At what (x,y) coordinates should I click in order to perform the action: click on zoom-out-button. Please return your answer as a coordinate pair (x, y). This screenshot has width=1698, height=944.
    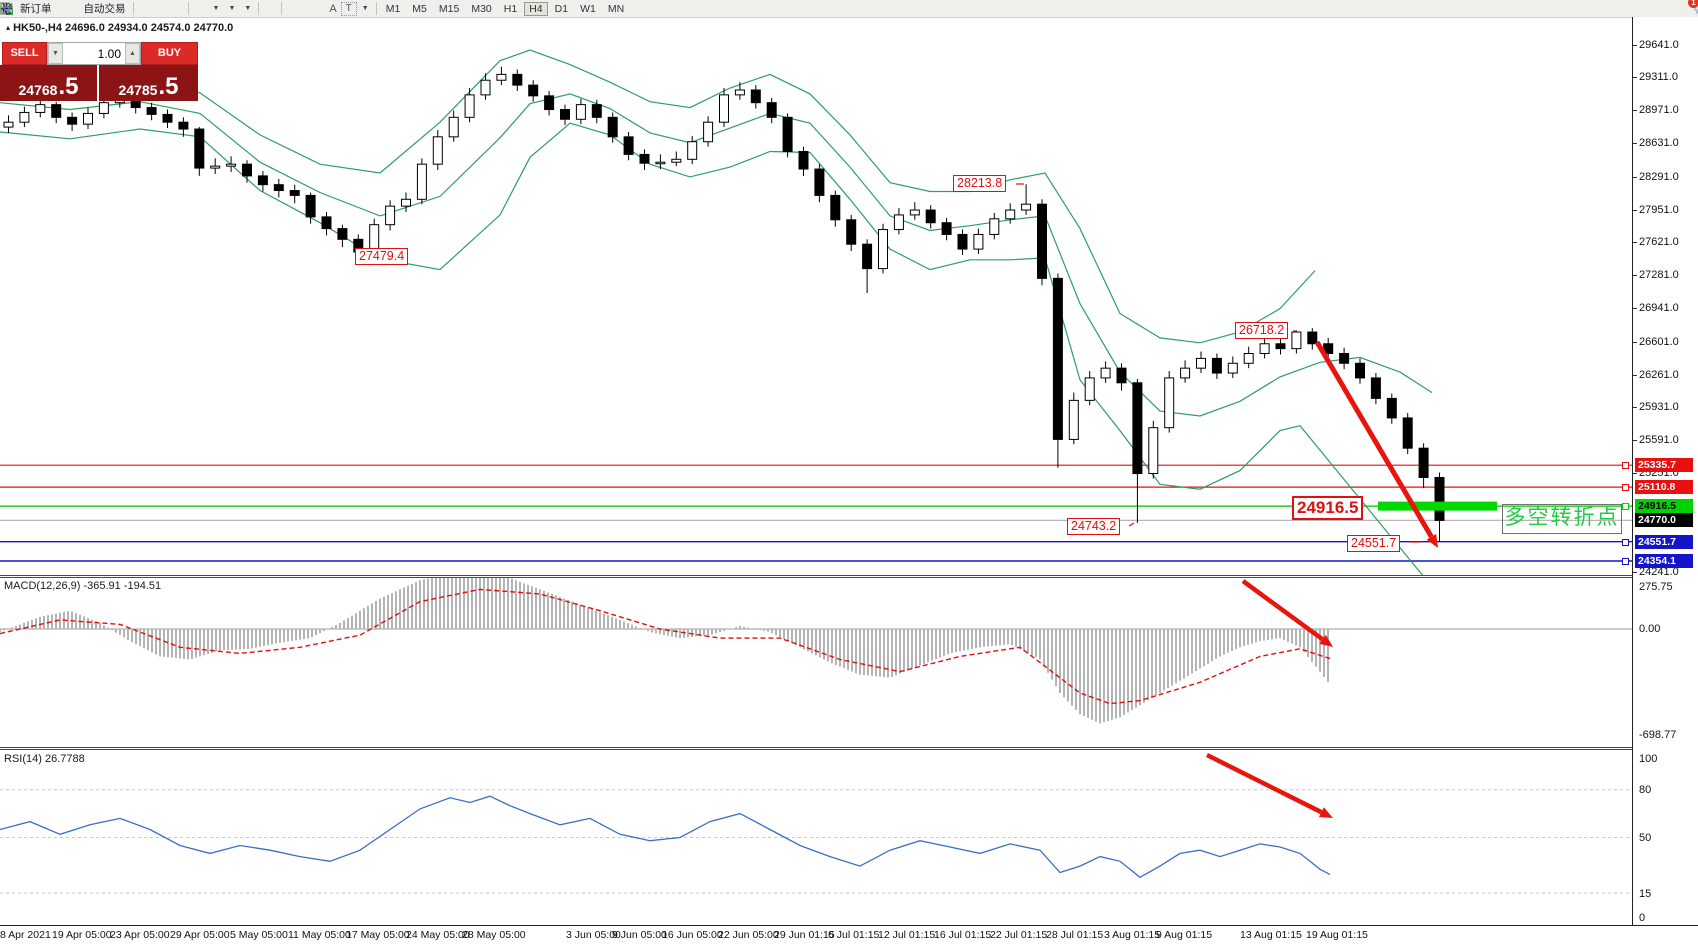
    Looking at the image, I should click on (89, 8).